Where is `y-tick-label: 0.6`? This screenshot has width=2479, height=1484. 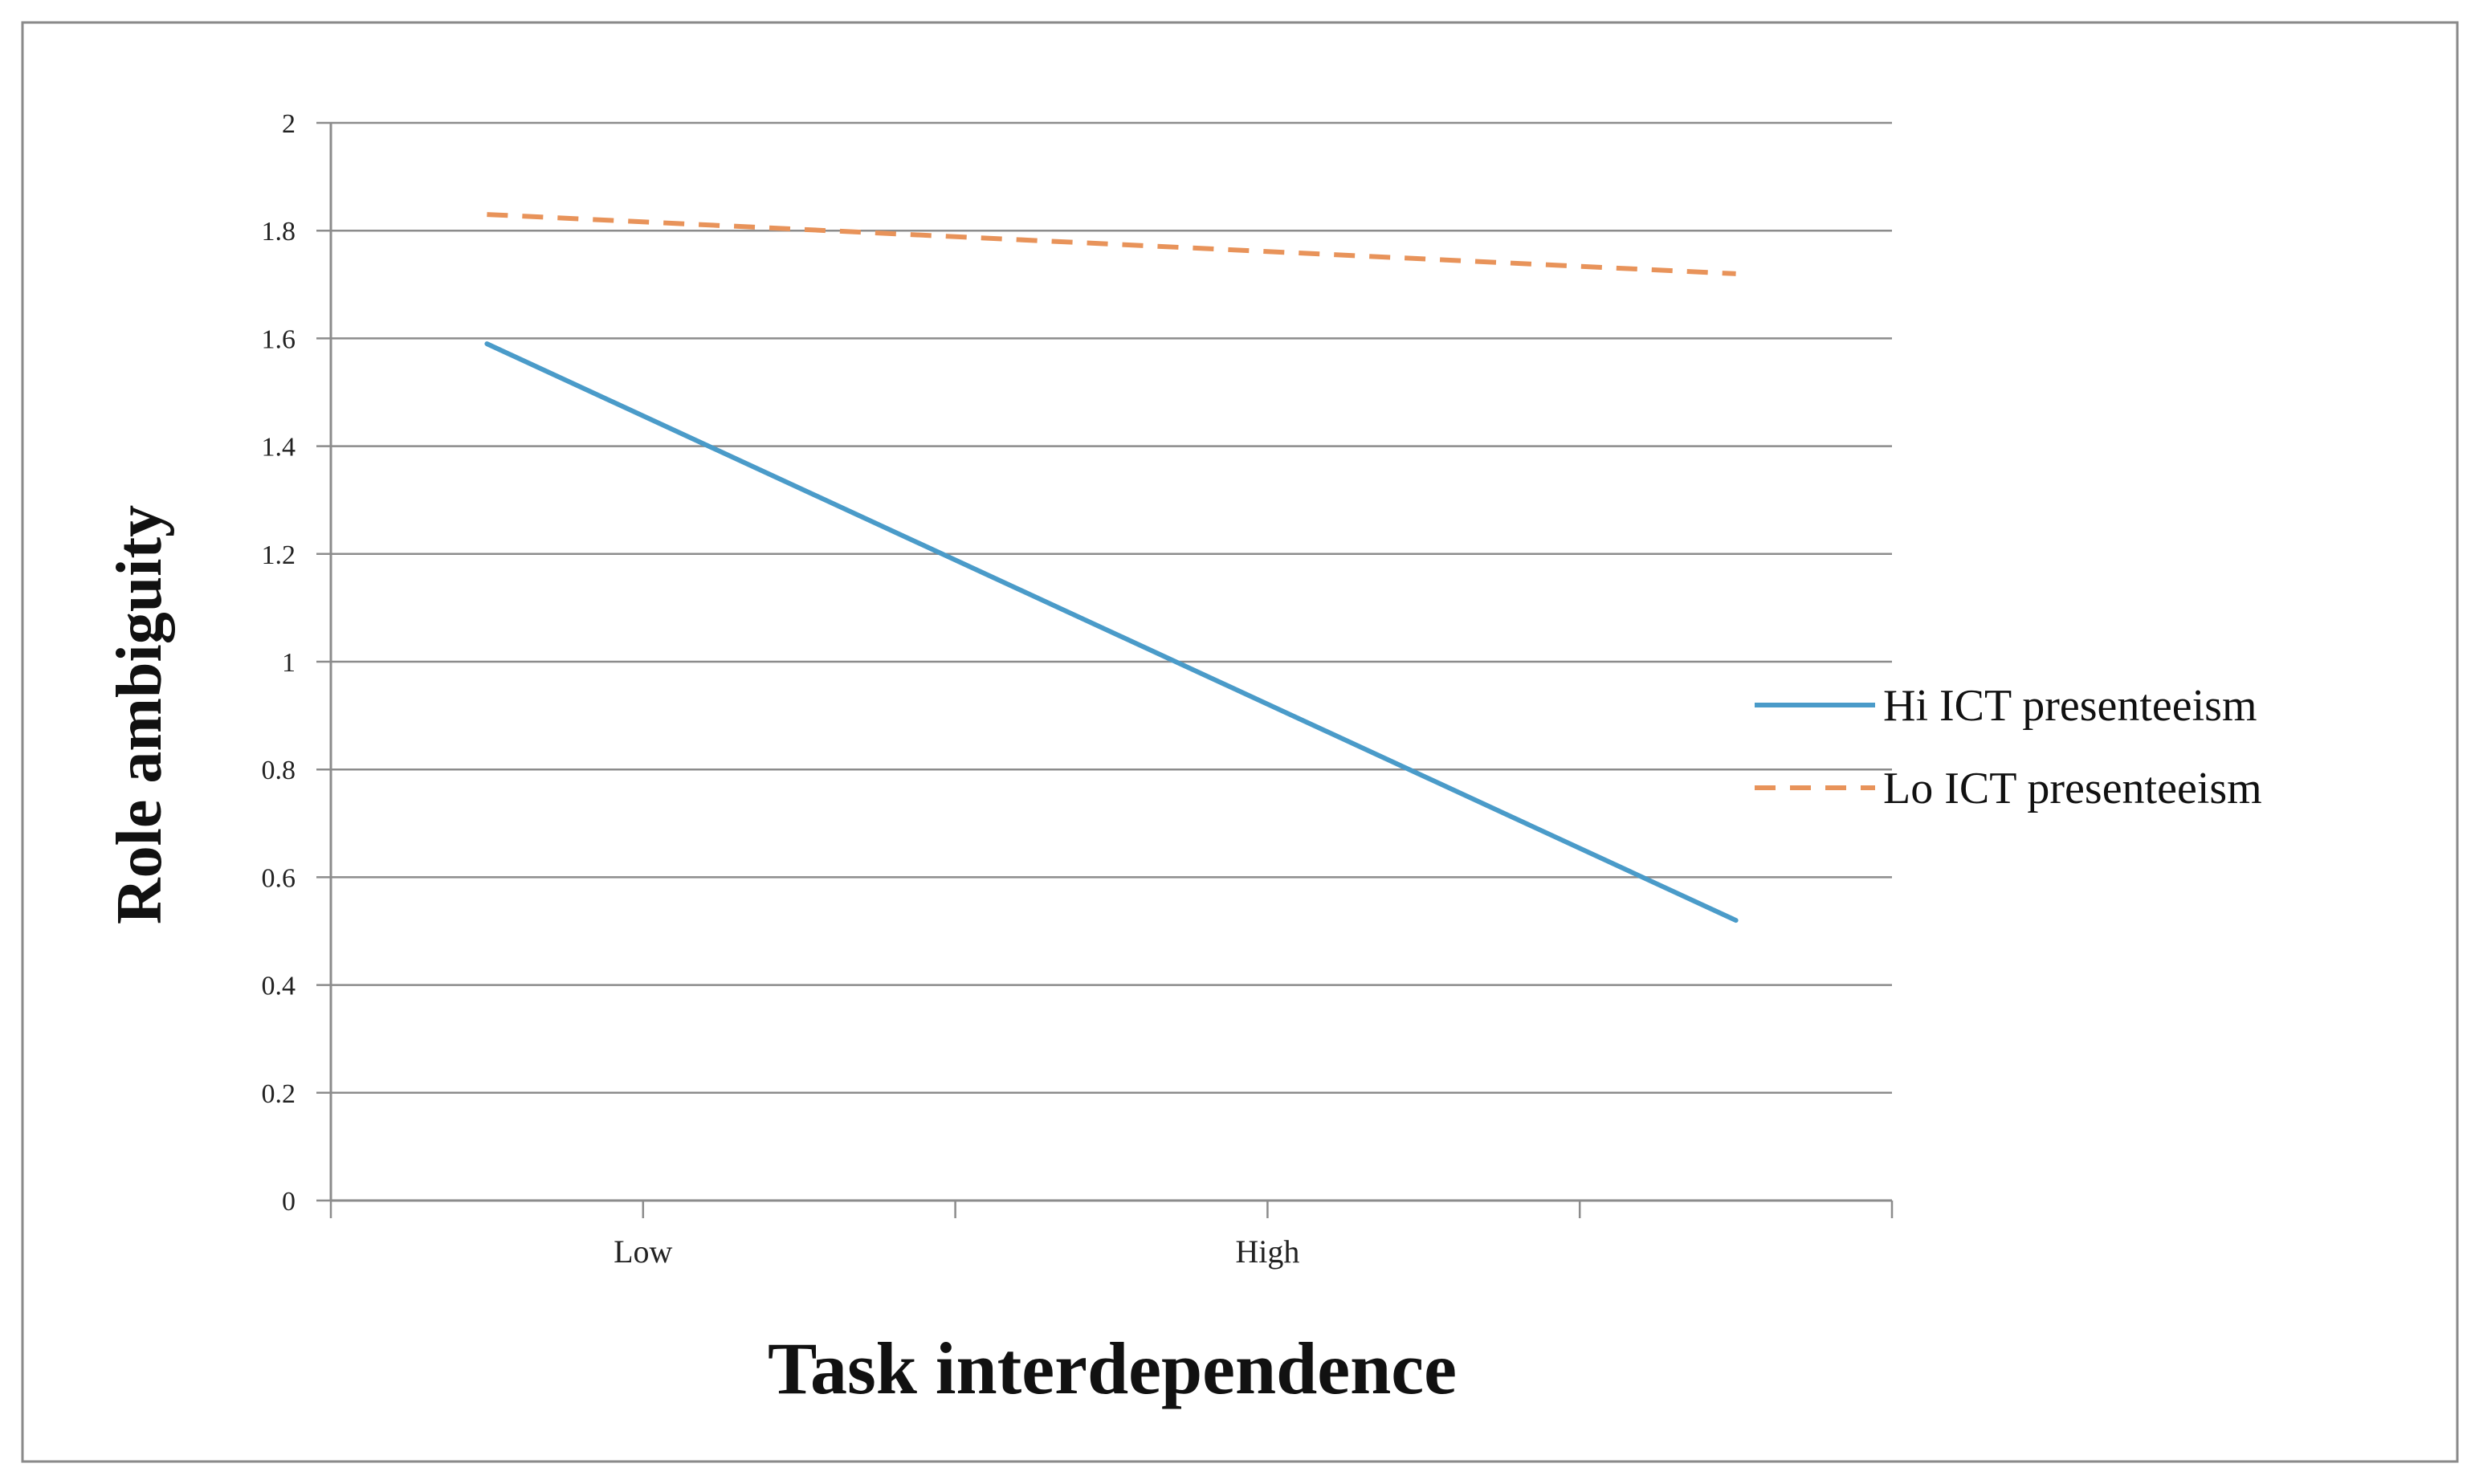
y-tick-label: 0.6 is located at coordinates (279, 878).